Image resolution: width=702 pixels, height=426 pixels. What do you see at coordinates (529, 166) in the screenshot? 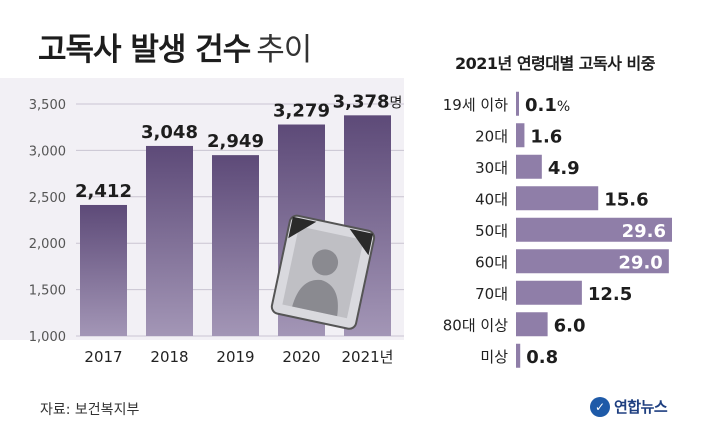
I see `hbar-30대` at bounding box center [529, 166].